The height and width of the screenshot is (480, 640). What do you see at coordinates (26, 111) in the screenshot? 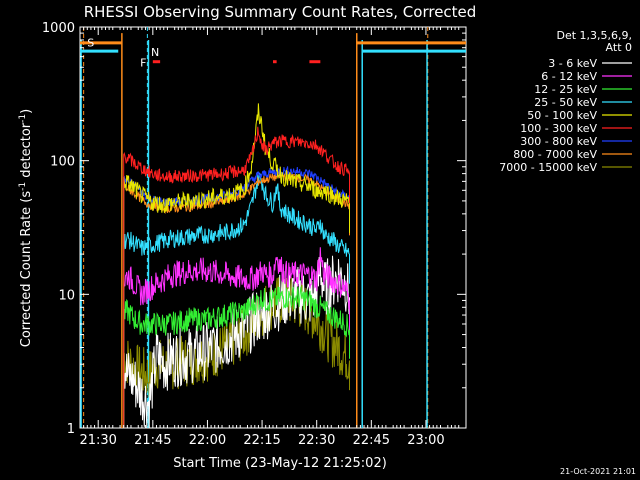
I see `y-axis-label-end: )` at bounding box center [26, 111].